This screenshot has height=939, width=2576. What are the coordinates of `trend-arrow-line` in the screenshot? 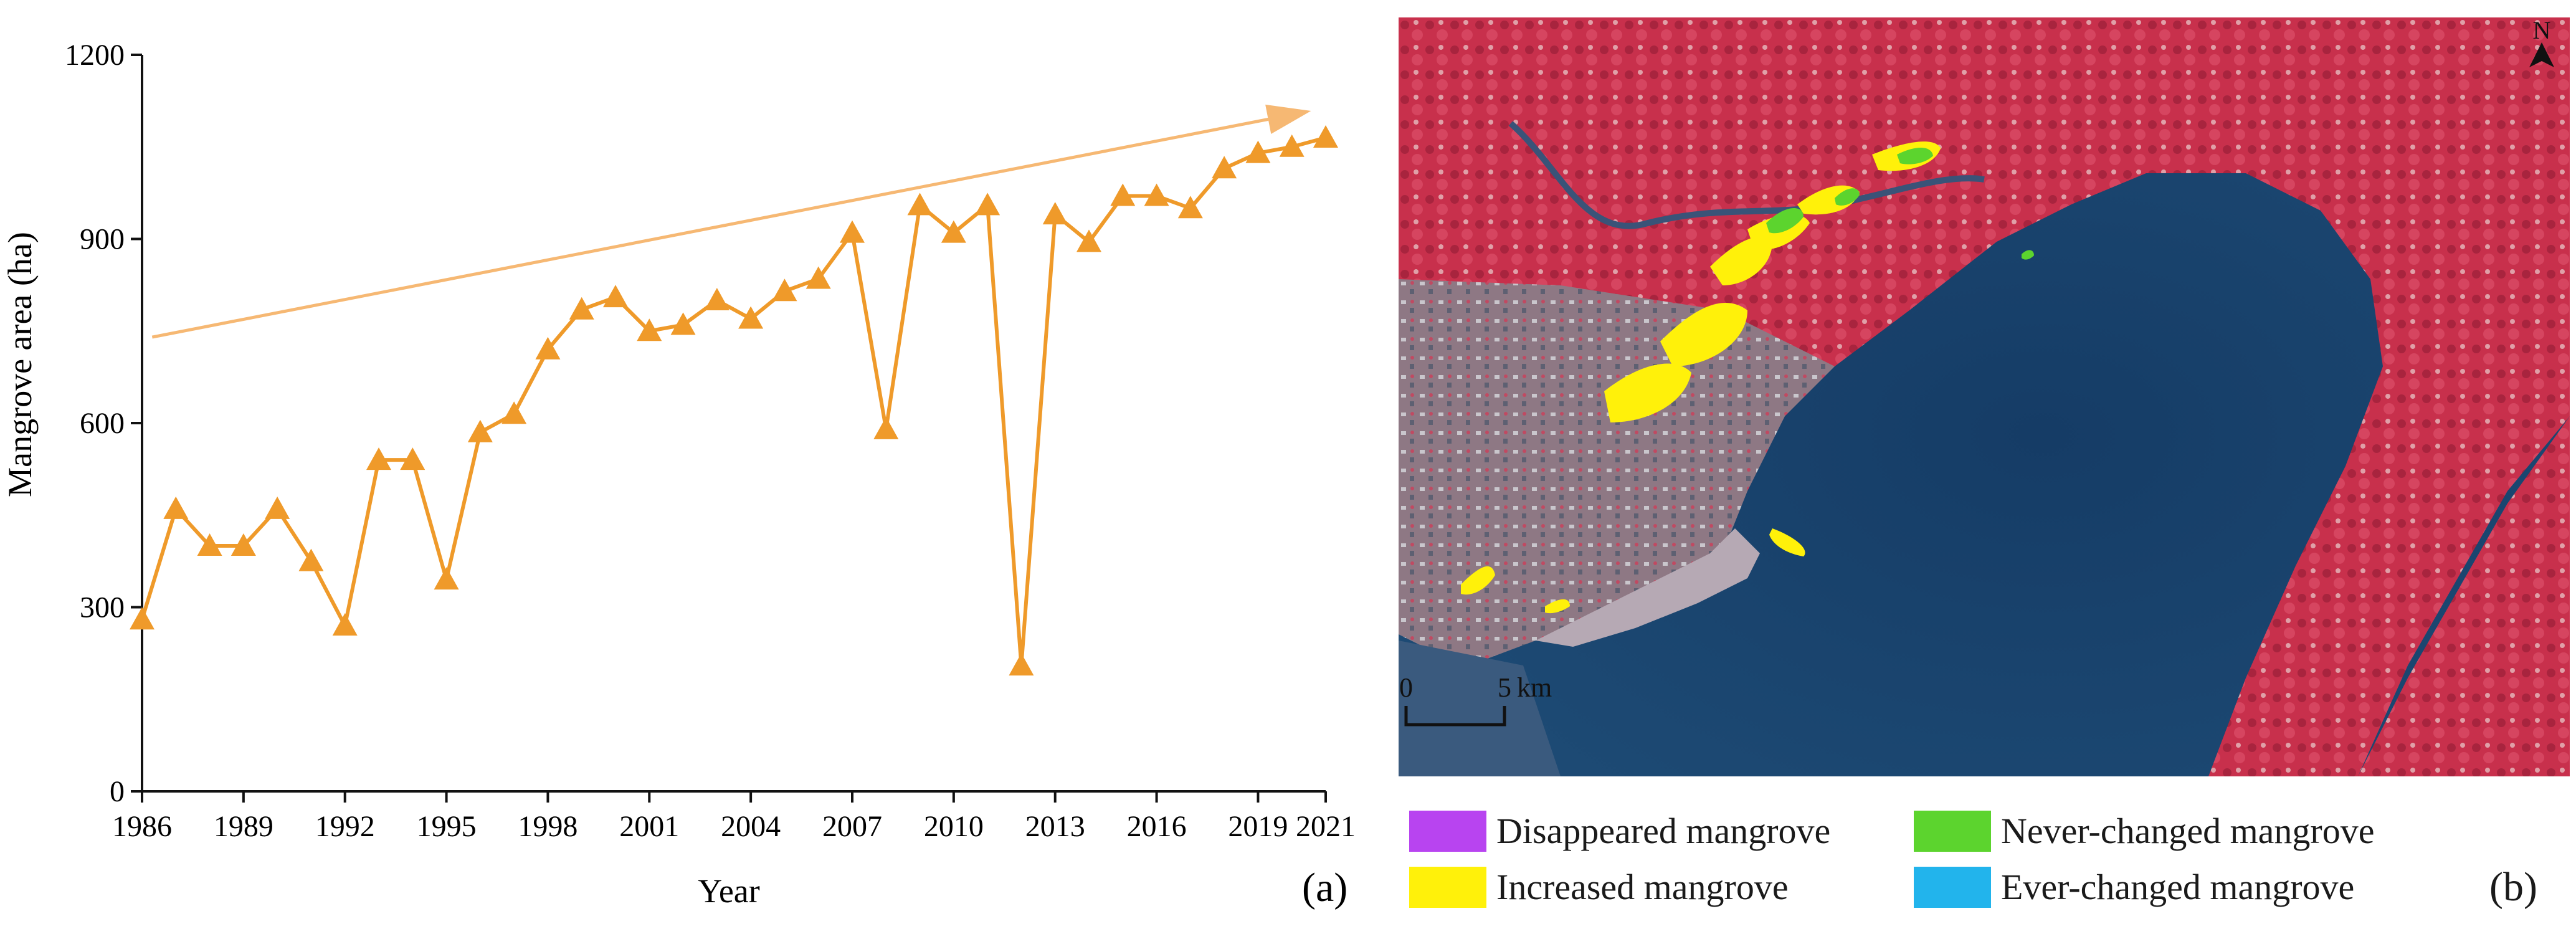 It's located at (710, 228).